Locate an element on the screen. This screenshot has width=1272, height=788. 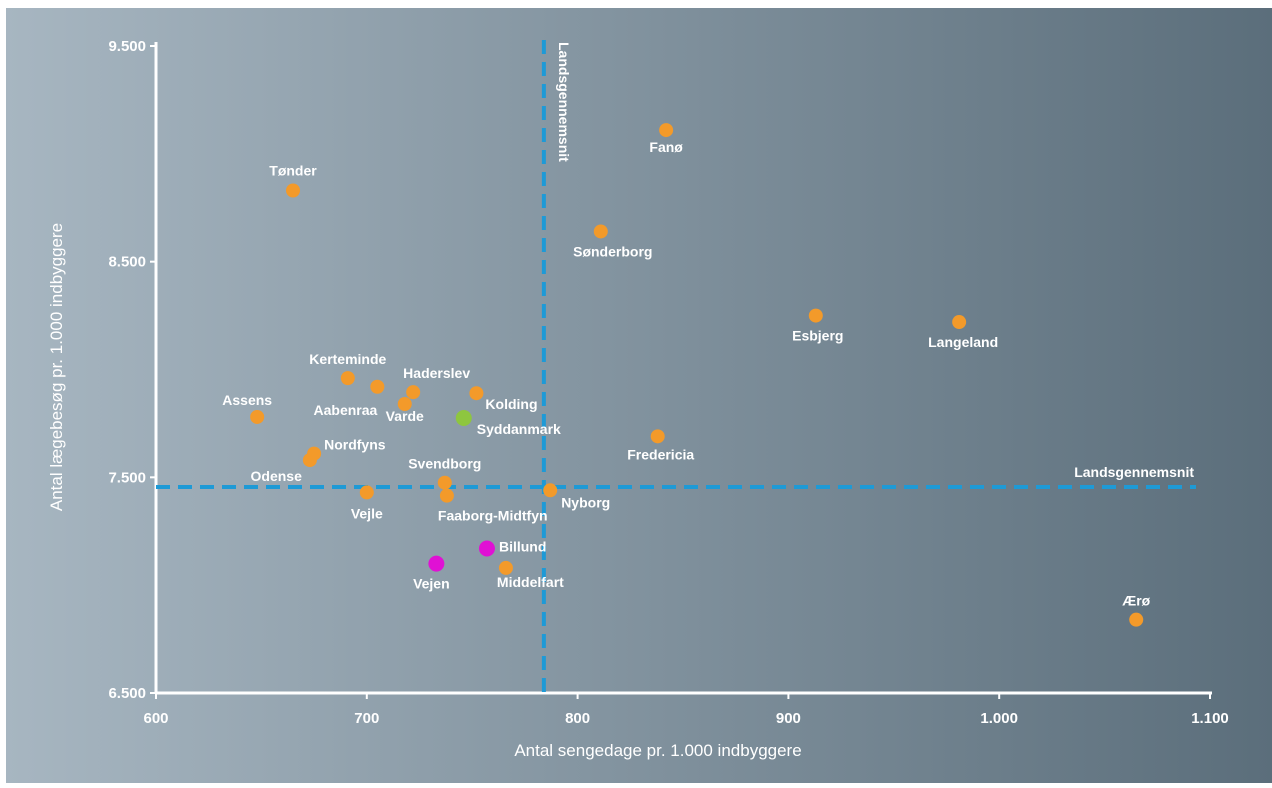
point-label-billund: Billund is located at coordinates (522, 547).